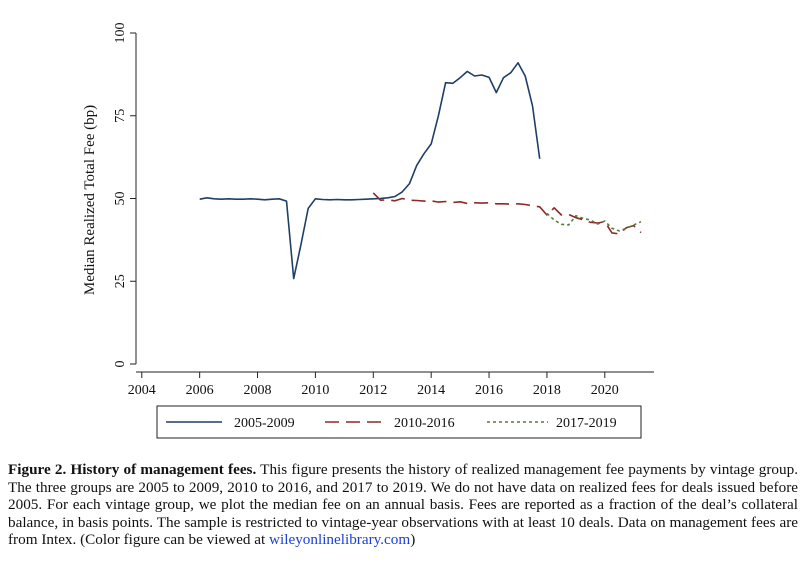 The image size is (802, 583). What do you see at coordinates (373, 390) in the screenshot?
I see `x-tick-label: 2012` at bounding box center [373, 390].